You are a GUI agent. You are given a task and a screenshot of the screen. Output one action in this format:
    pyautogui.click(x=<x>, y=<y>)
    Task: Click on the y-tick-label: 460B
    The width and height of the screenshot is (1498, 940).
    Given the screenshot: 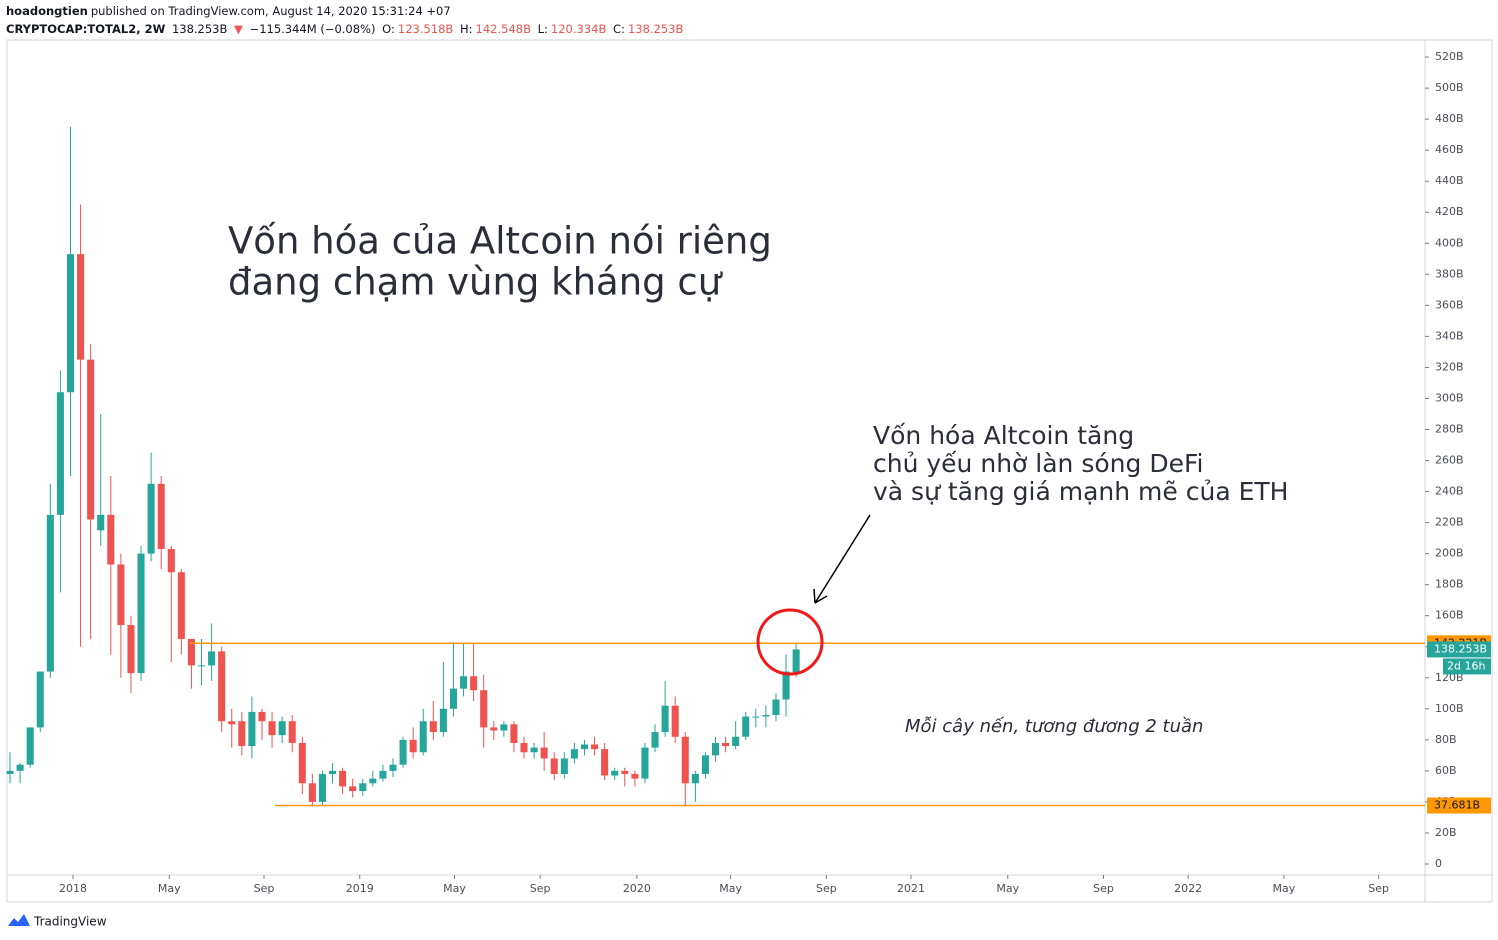 What is the action you would take?
    pyautogui.click(x=1449, y=149)
    